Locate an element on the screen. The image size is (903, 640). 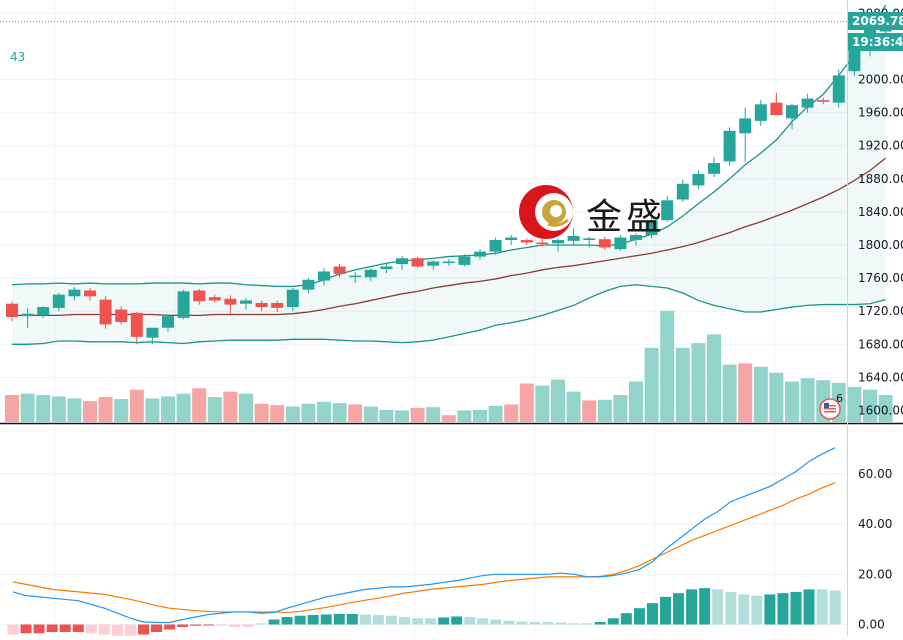
price-tick-label: 1840.00 is located at coordinates (880, 212).